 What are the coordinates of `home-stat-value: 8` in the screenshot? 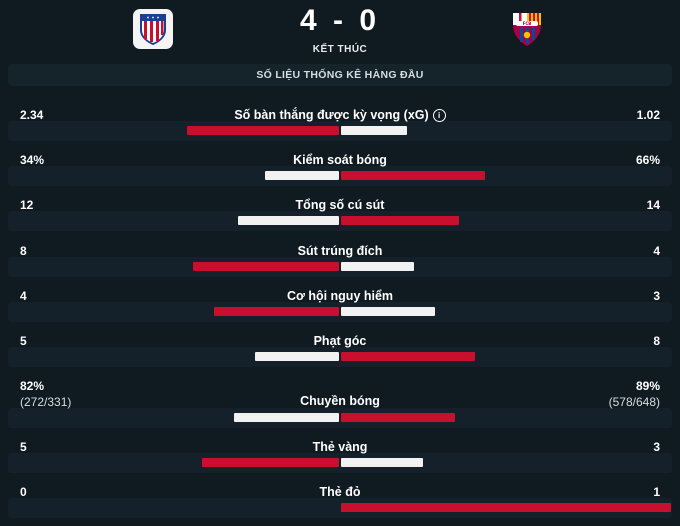 It's located at (23, 251).